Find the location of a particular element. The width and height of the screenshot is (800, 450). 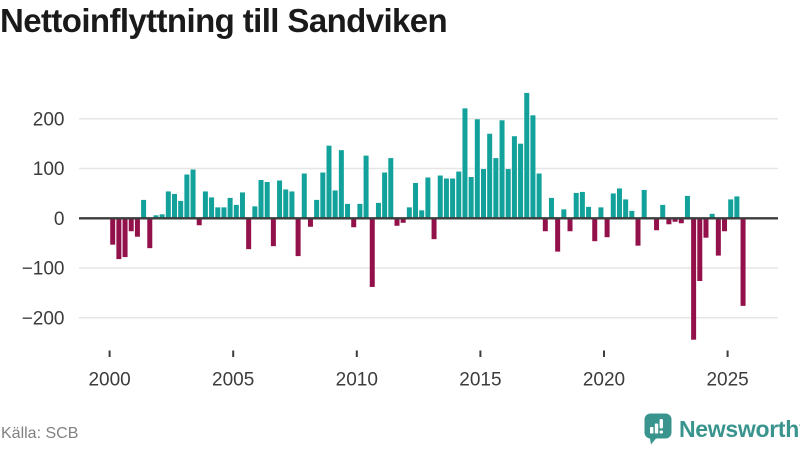

bar-2025-Q3 is located at coordinates (743, 262).